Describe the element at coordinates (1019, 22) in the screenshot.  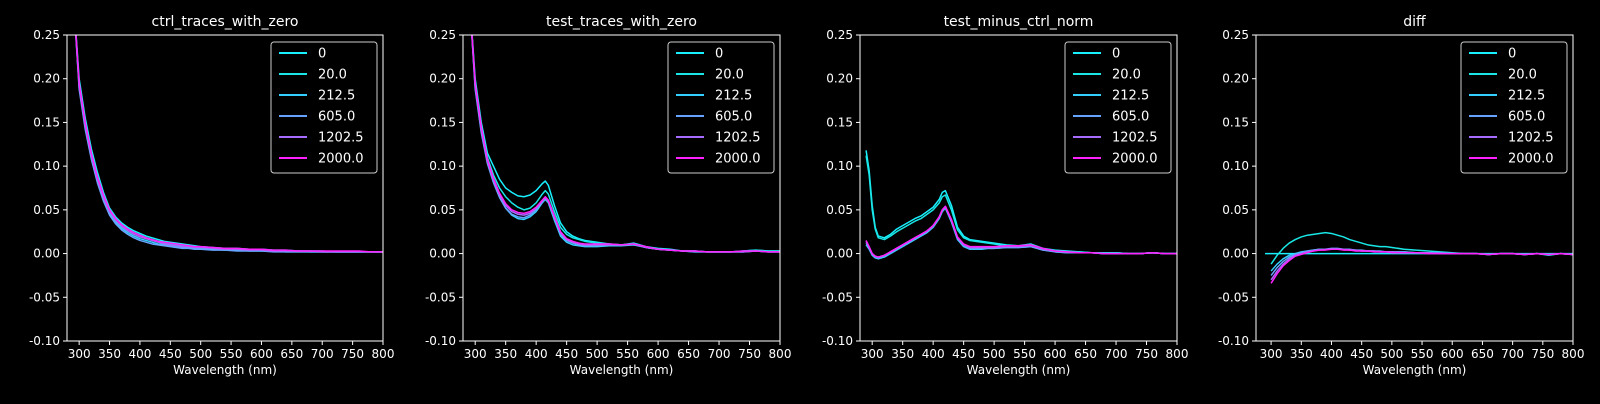
I see `chart-title: test_minus_ctrl_norm` at that location.